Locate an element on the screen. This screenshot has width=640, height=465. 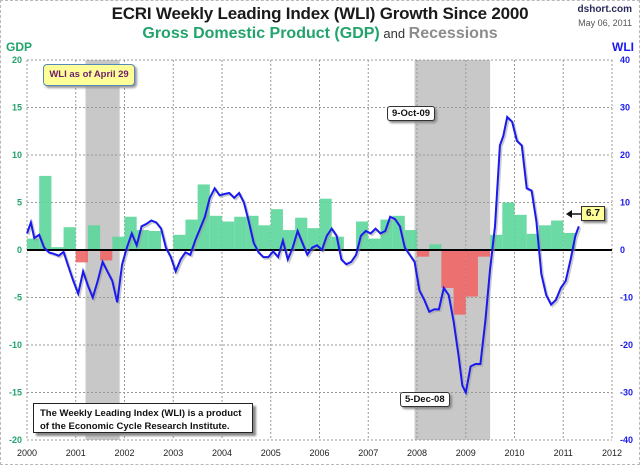
x-tick: 2008 is located at coordinates (417, 453).